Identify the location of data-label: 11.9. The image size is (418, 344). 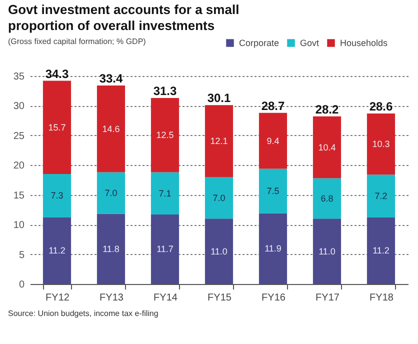
(273, 249).